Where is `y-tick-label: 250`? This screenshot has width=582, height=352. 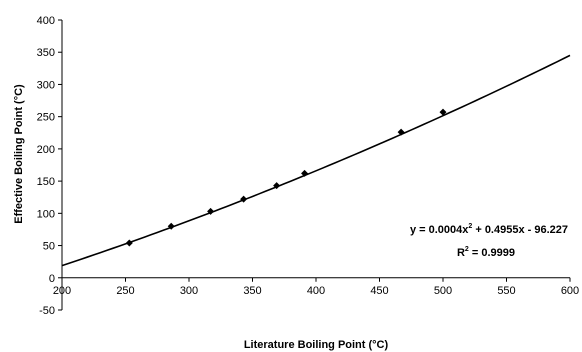
y-tick-label: 250 is located at coordinates (46, 118).